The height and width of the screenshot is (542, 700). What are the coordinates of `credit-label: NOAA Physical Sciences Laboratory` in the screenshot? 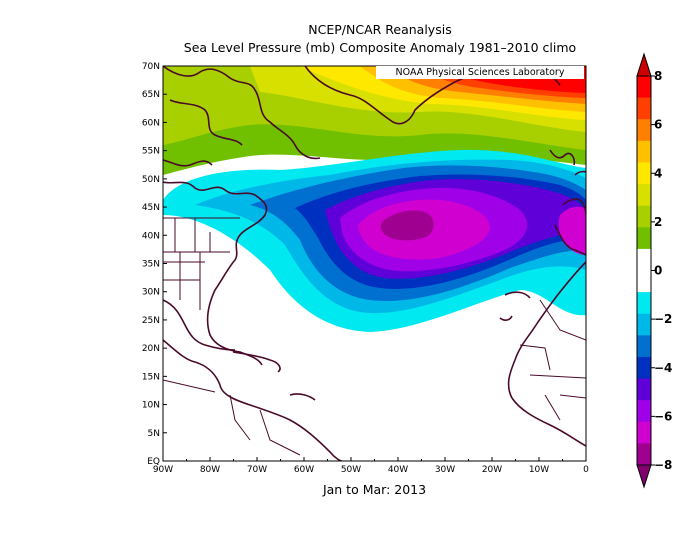 It's located at (480, 72).